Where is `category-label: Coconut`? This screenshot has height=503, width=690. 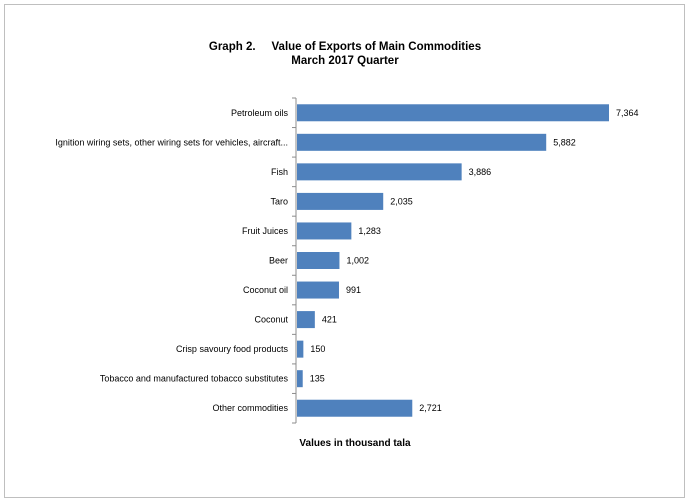
category-label: Coconut is located at coordinates (271, 320).